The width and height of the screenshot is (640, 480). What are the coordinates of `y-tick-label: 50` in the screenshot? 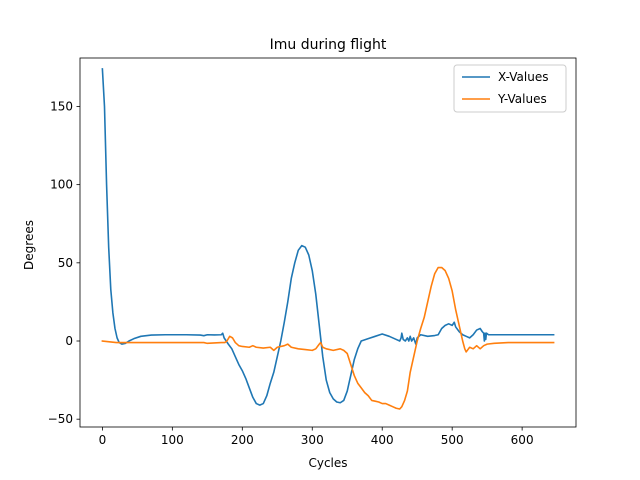 It's located at (65, 263).